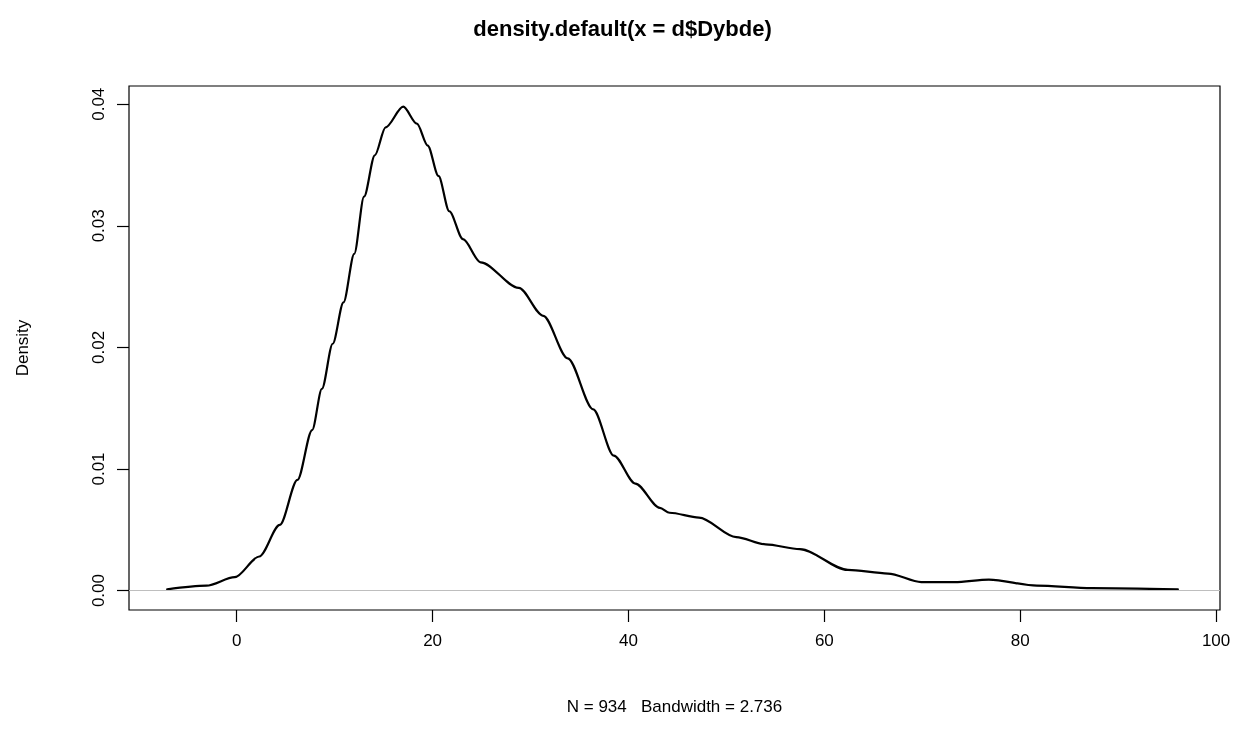  What do you see at coordinates (22, 348) in the screenshot?
I see `y-axis-title: Density` at bounding box center [22, 348].